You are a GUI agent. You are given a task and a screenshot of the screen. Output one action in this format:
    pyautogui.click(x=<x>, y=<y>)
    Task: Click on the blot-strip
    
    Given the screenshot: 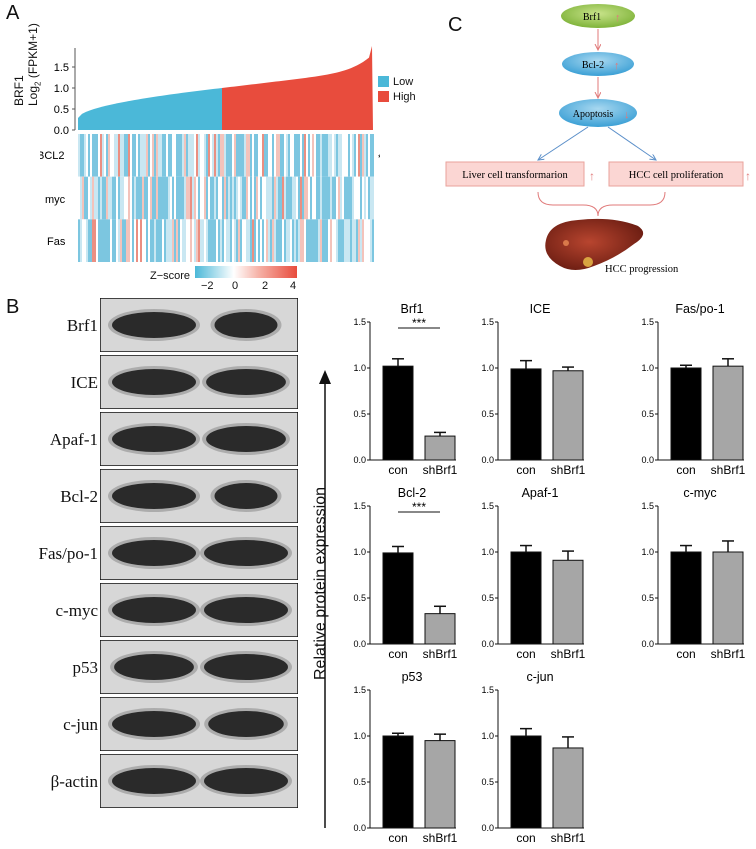 What is the action you would take?
    pyautogui.click(x=199, y=439)
    